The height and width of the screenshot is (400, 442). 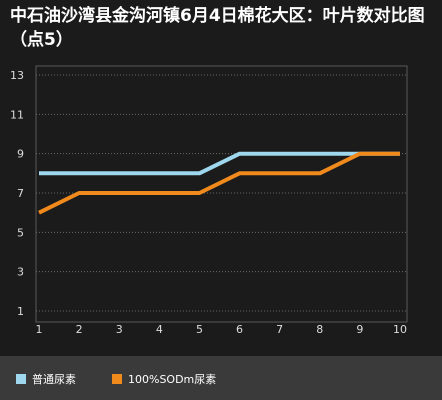 What do you see at coordinates (17, 75) in the screenshot?
I see `y-tick-label: 13` at bounding box center [17, 75].